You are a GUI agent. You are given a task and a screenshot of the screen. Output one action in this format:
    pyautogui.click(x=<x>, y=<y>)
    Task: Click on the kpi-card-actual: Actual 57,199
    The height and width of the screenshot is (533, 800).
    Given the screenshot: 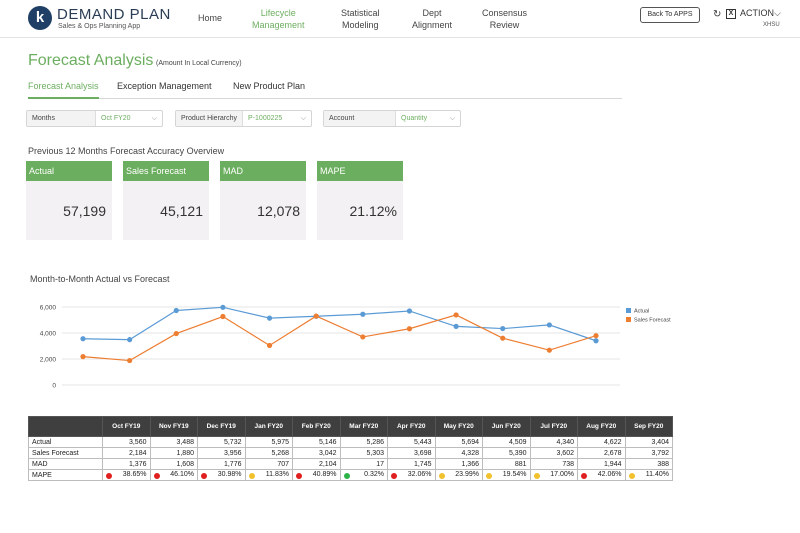 What is the action you would take?
    pyautogui.click(x=69, y=200)
    